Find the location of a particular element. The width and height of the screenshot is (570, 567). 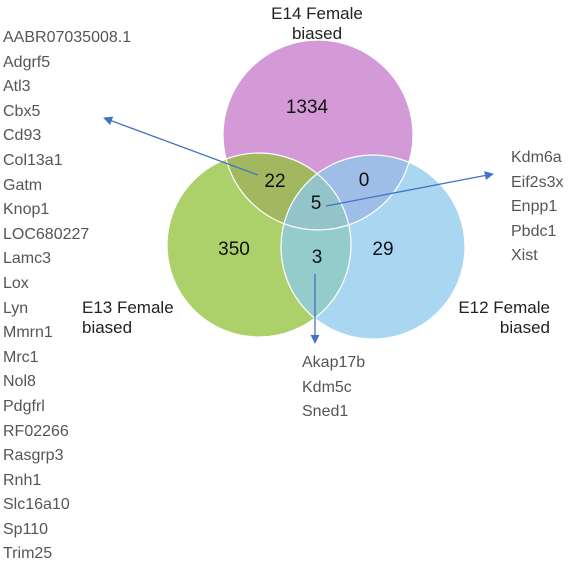

gene-item: Eif2s3x is located at coordinates (537, 182).